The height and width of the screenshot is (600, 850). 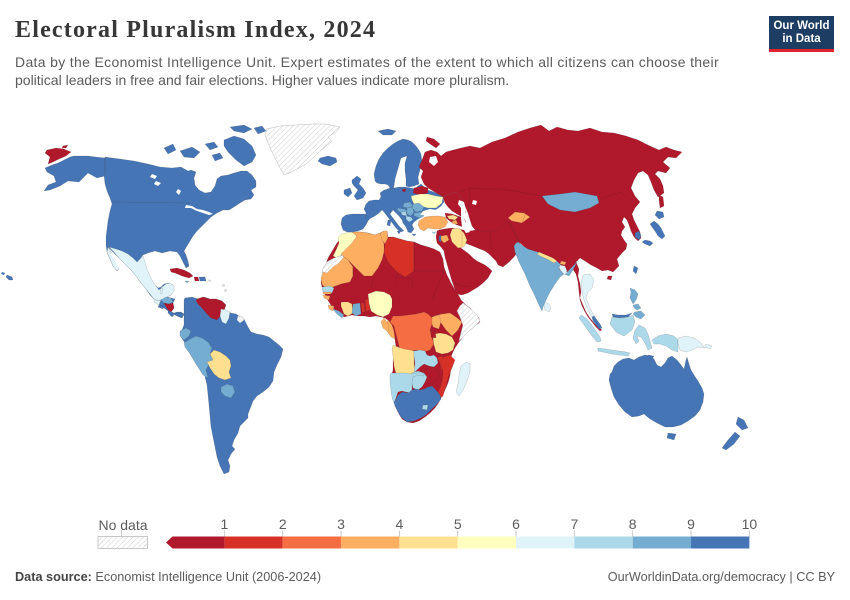 I want to click on svg-text: 7, so click(x=574, y=524).